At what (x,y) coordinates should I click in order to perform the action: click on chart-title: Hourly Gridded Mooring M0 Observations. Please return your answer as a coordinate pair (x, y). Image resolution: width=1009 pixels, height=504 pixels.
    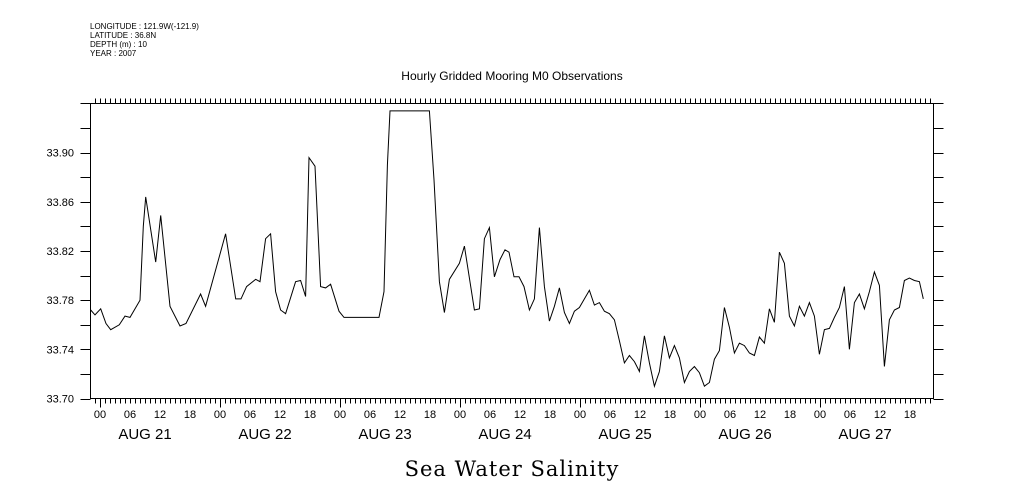
    Looking at the image, I should click on (511, 76).